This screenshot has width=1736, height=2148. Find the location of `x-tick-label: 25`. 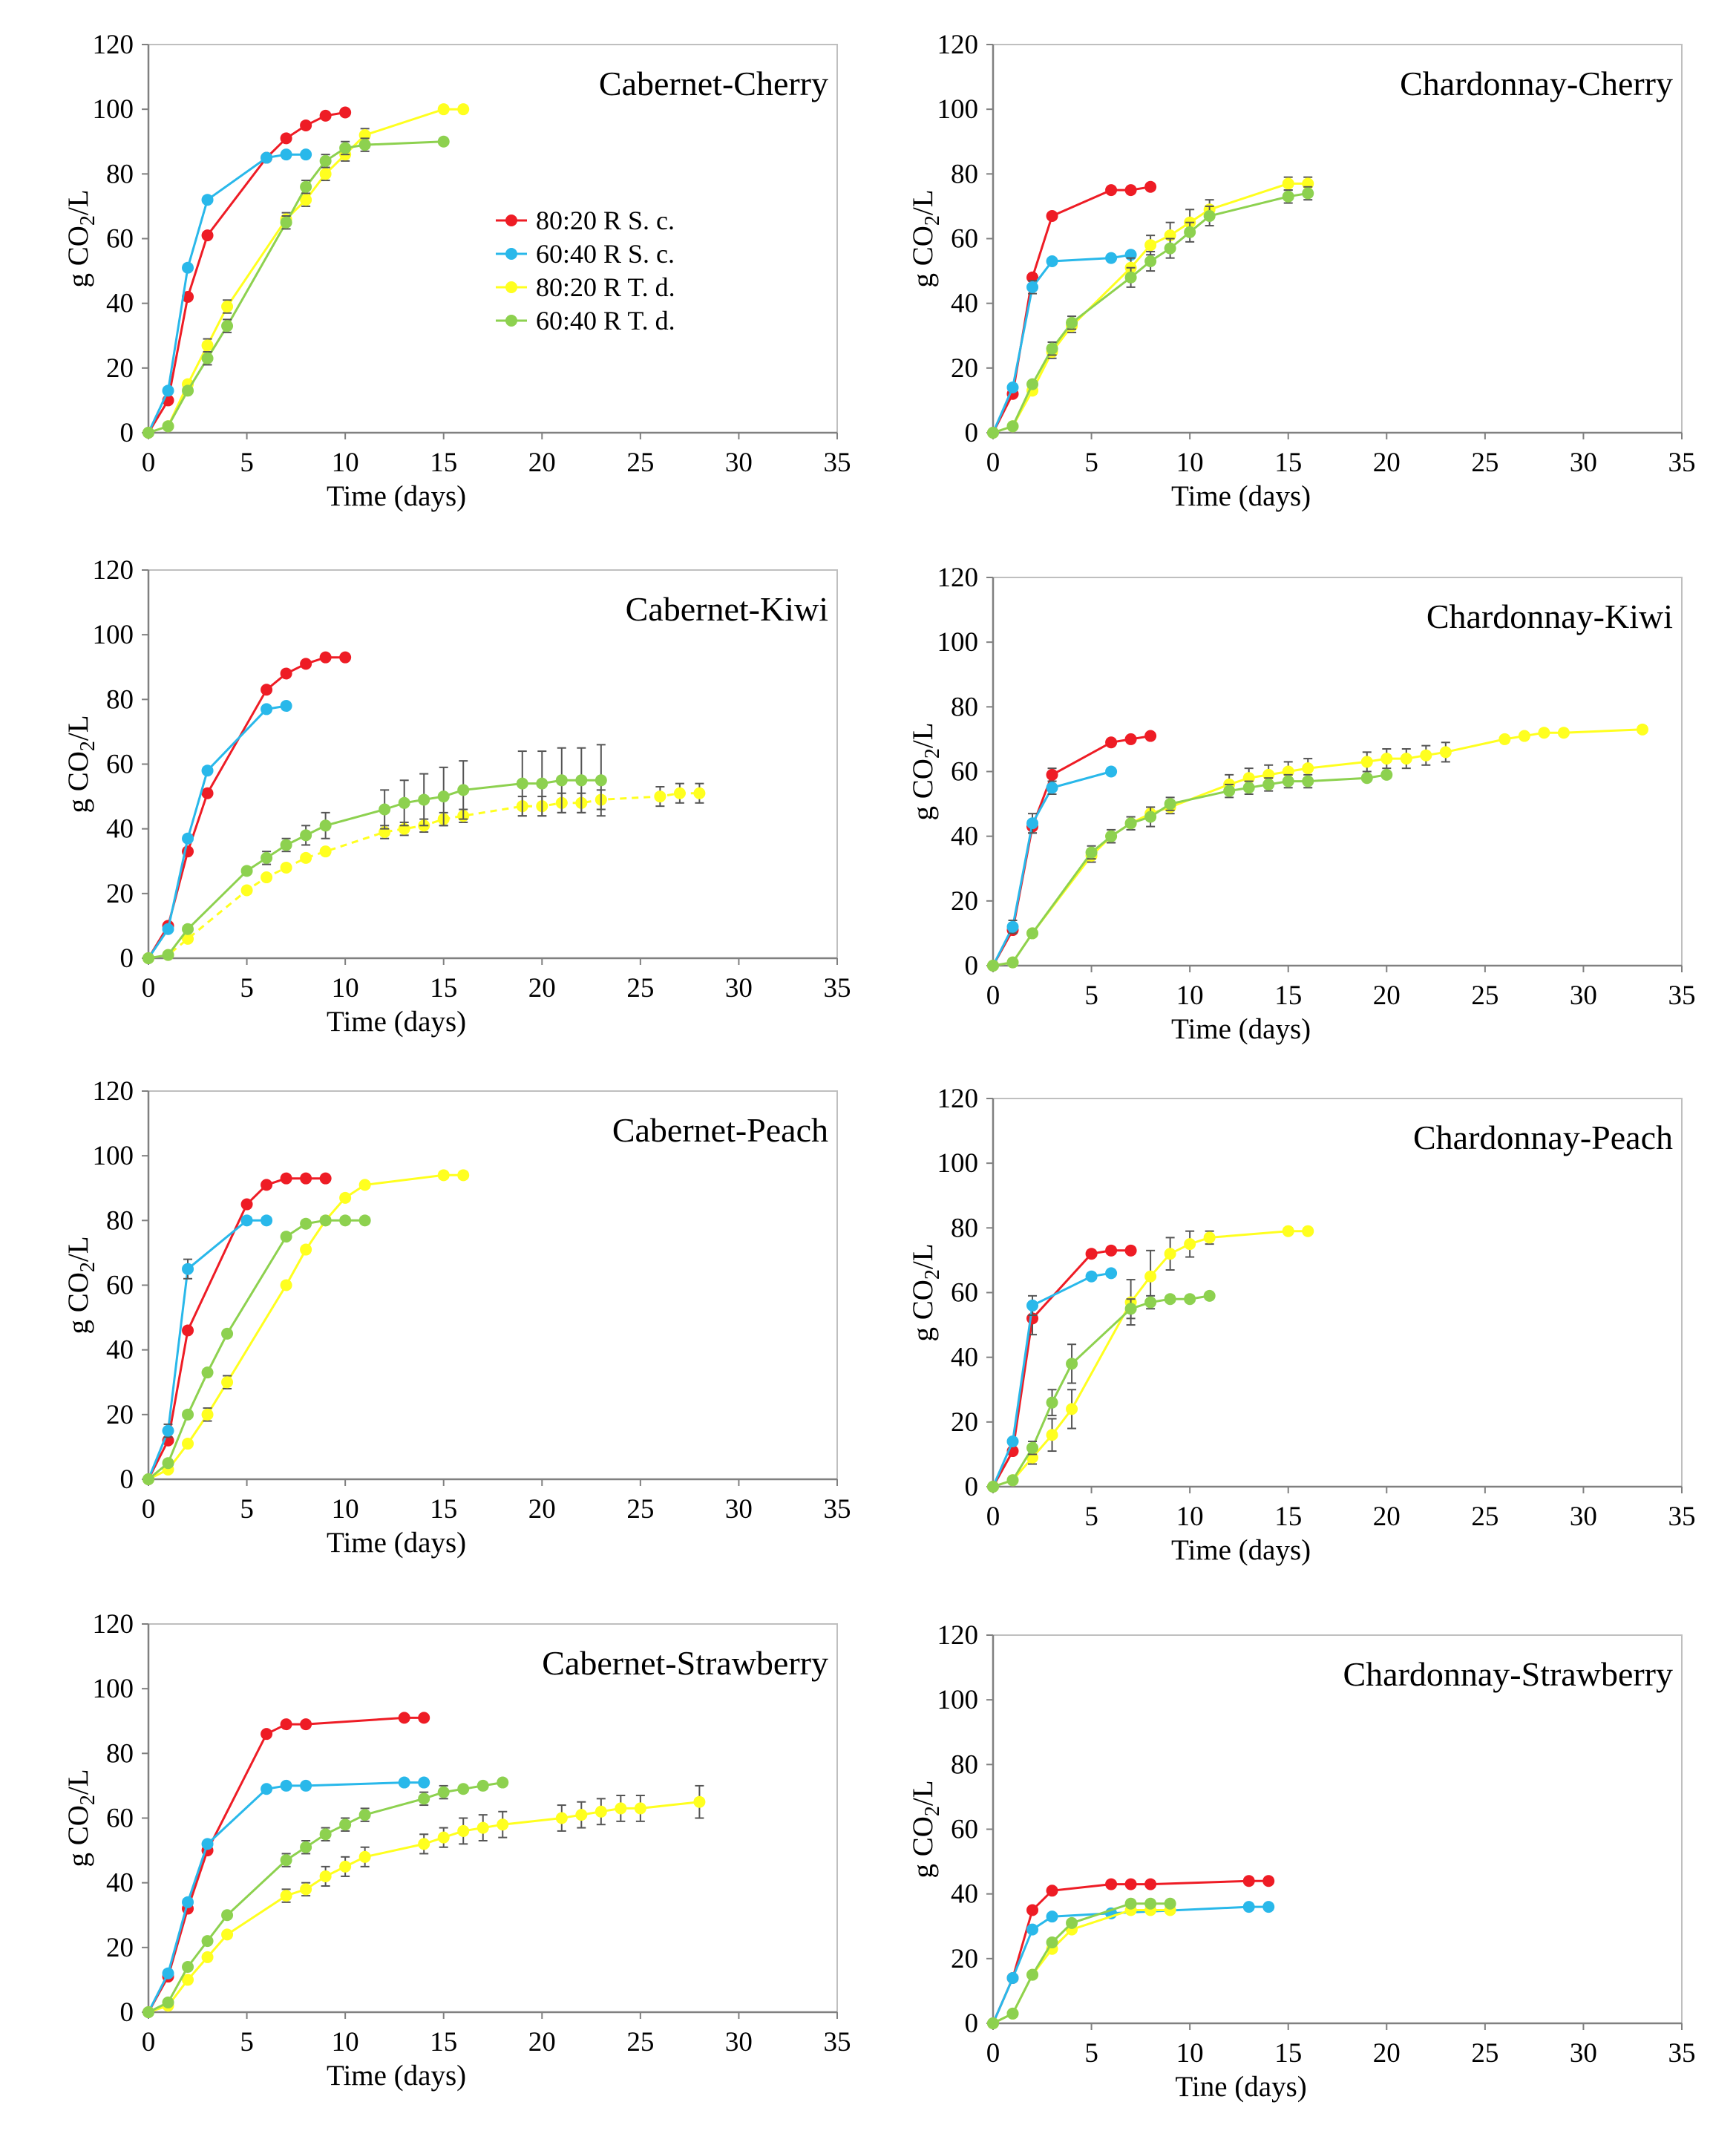

x-tick-label: 25 is located at coordinates (1484, 1517).